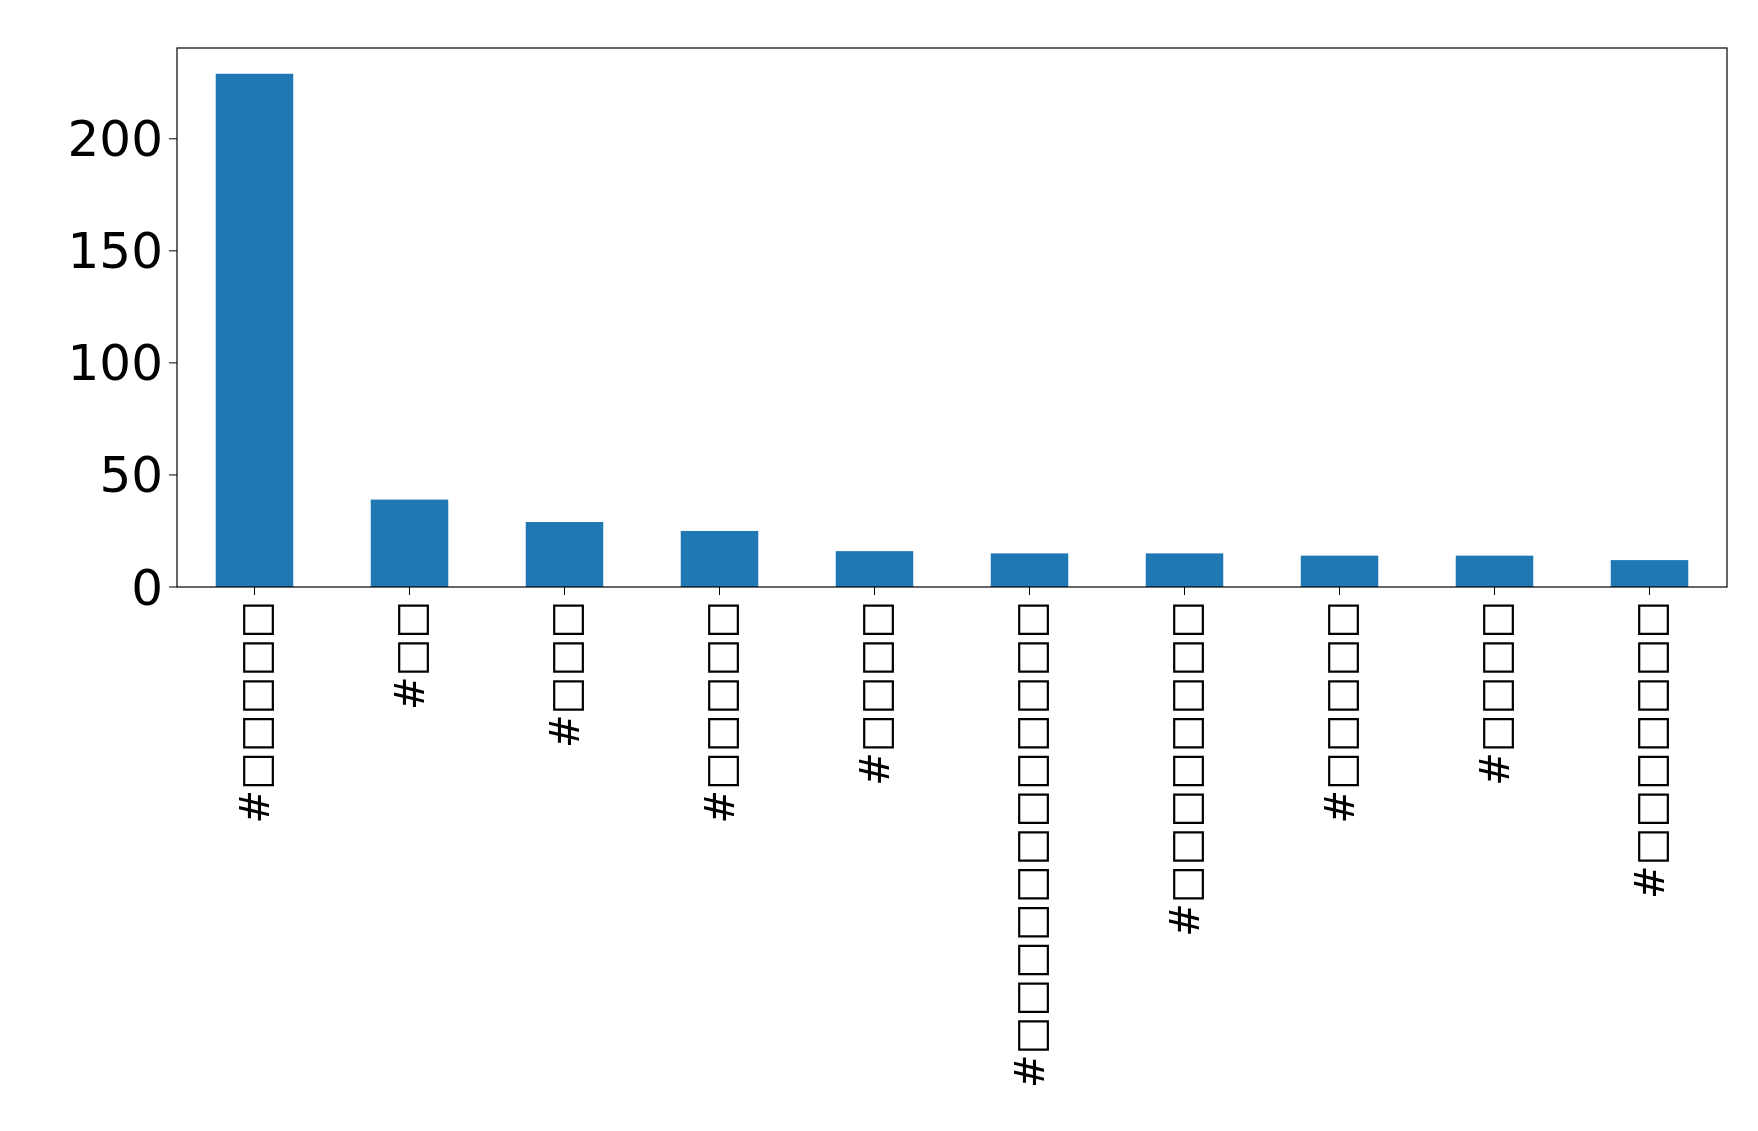 The height and width of the screenshot is (1131, 1758). What do you see at coordinates (409, 656) in the screenshot?
I see `x-tick-label: #□□` at bounding box center [409, 656].